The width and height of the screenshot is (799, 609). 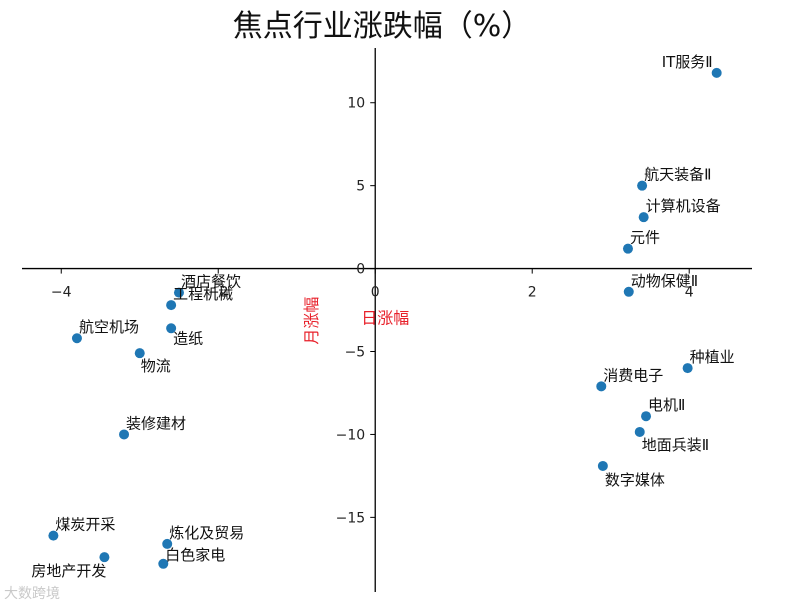 I want to click on x-tick-label: 2, so click(x=532, y=293).